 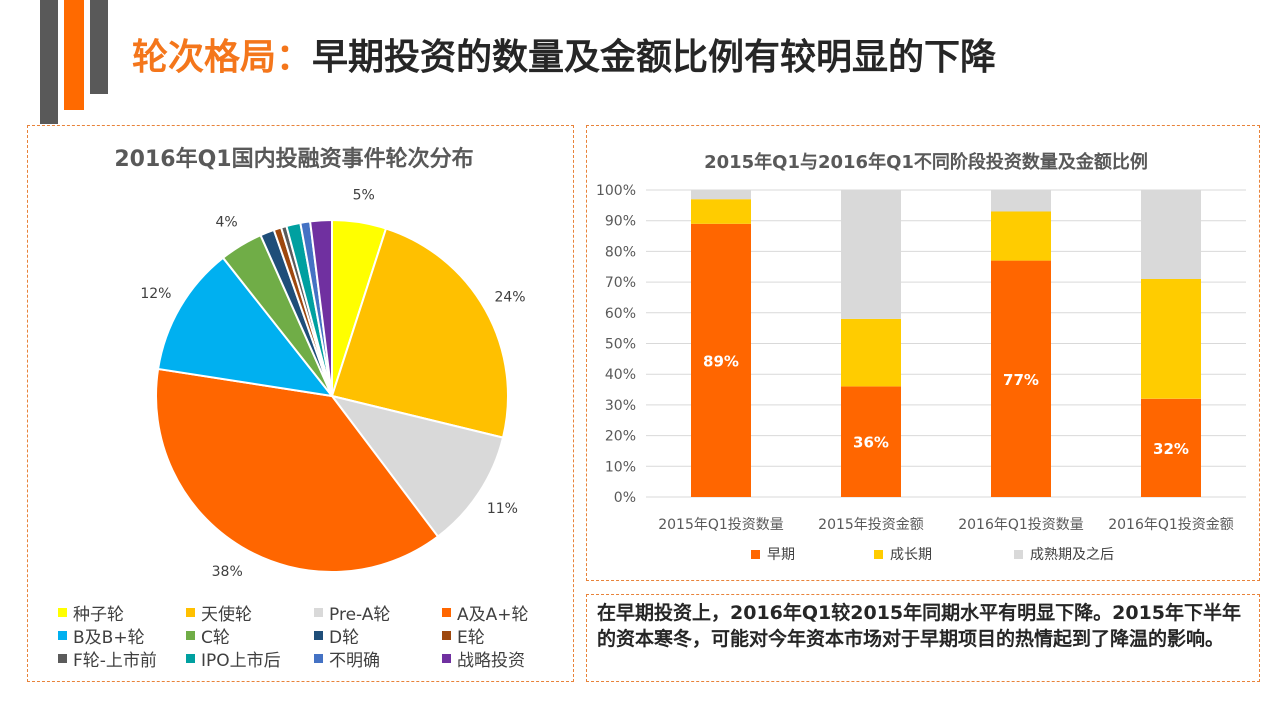 I want to click on pie-value-label: 38%, so click(x=227, y=572).